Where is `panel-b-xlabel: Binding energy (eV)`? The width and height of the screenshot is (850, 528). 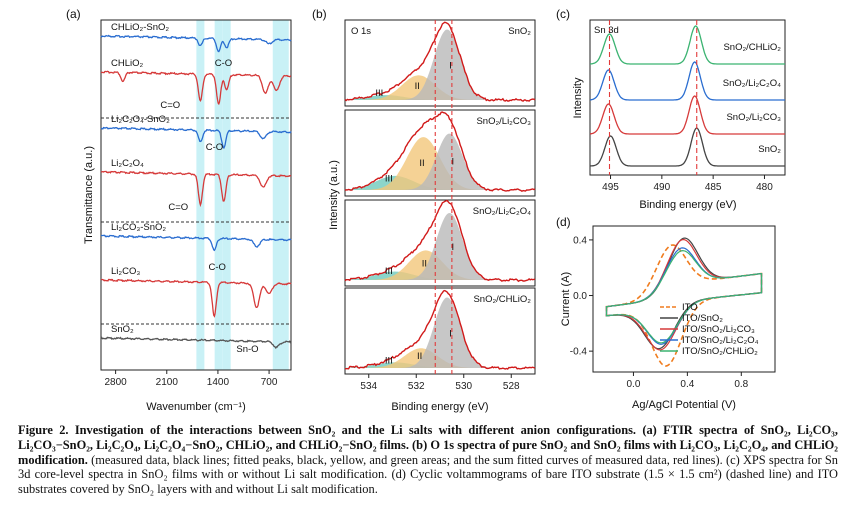 panel-b-xlabel: Binding energy (eV) is located at coordinates (439, 407).